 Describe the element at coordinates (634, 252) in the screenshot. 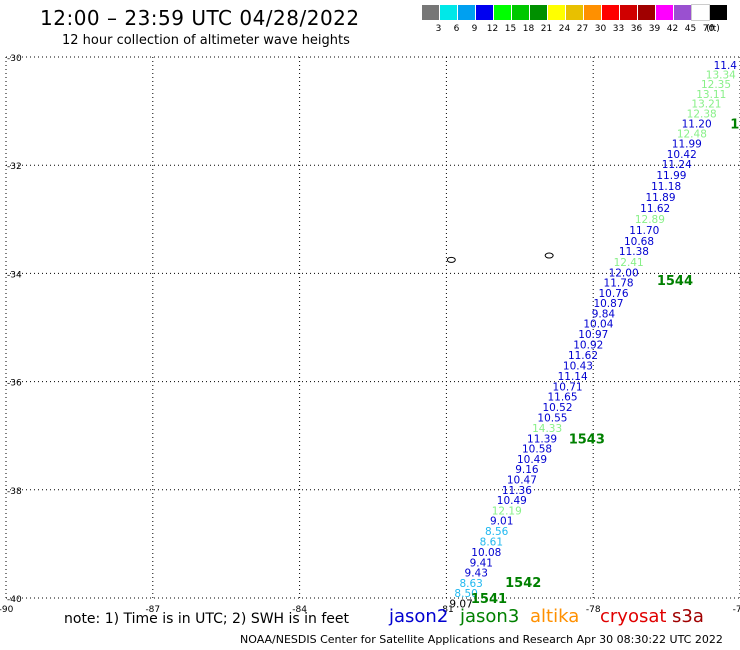

I see `swh-value: 11.38` at that location.